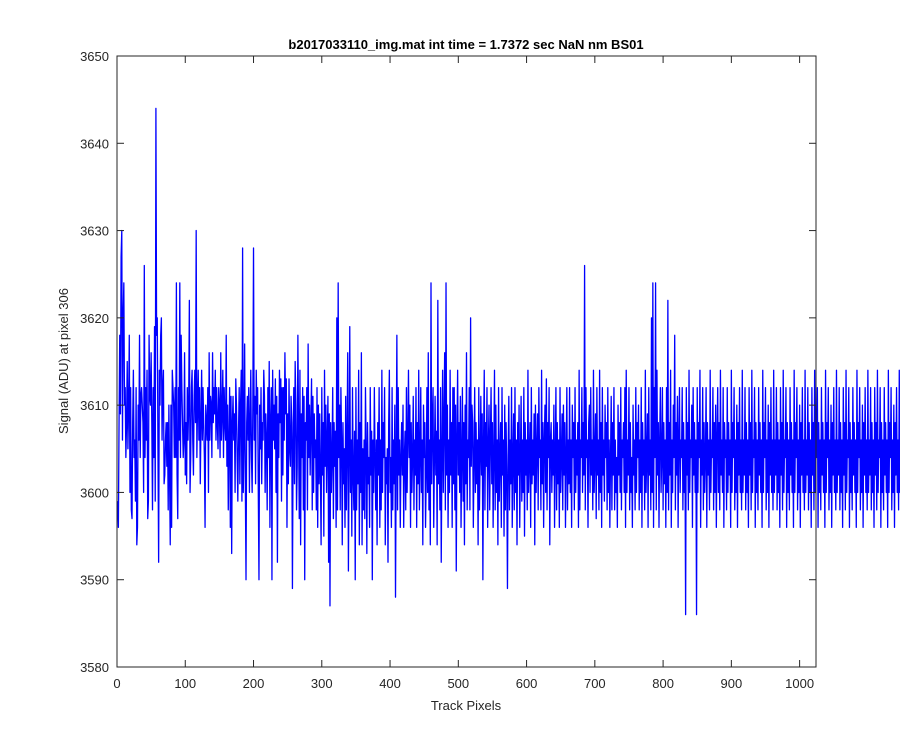 This screenshot has height=755, width=900. What do you see at coordinates (185, 683) in the screenshot?
I see `x-tick-label: 100` at bounding box center [185, 683].